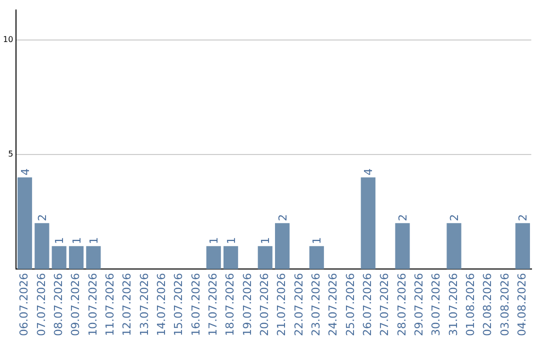 The height and width of the screenshot is (340, 540). Describe the element at coordinates (264, 304) in the screenshot. I see `x-tick-label: 20.07.2026` at that location.